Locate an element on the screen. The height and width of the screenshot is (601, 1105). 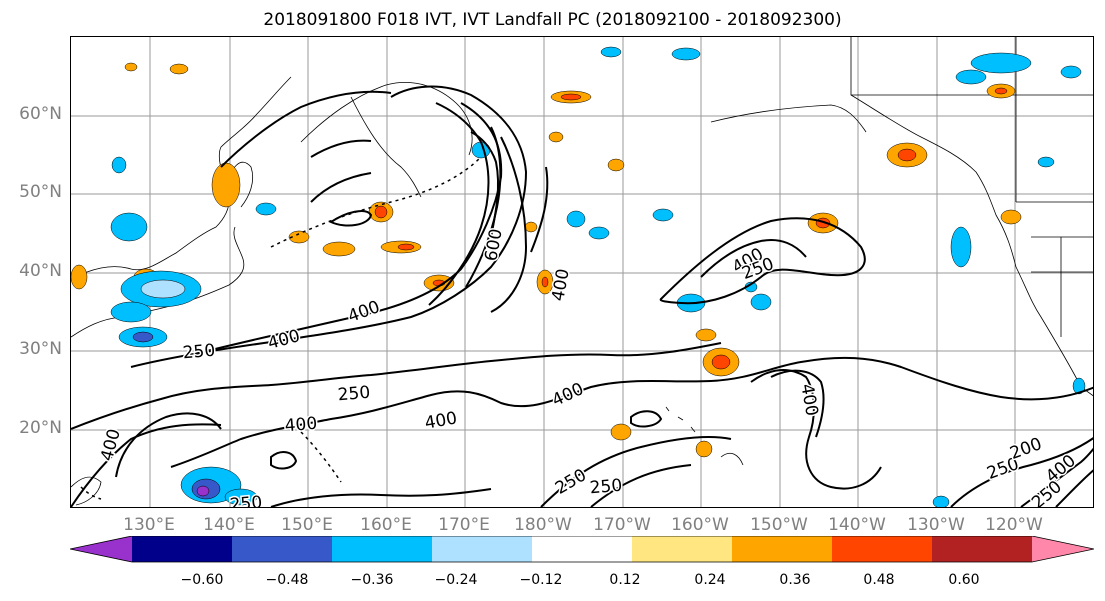
contour-label: 600 is located at coordinates (493, 244).